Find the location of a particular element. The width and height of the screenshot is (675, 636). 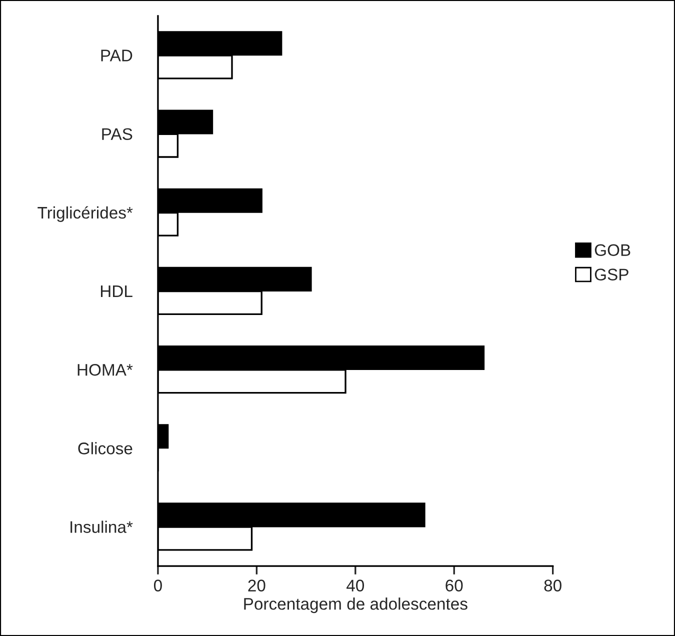

y-tick-label: Glicose is located at coordinates (105, 448).